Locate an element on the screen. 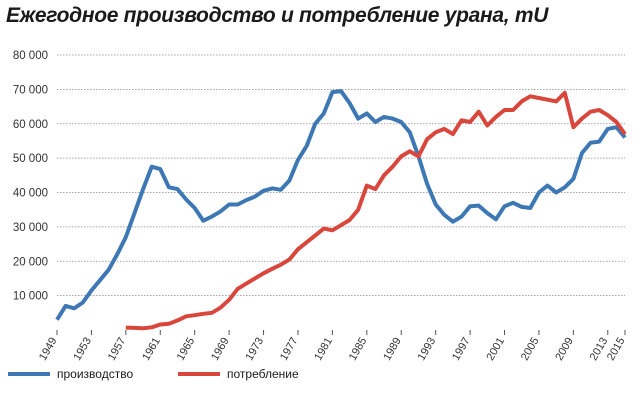 This screenshot has width=640, height=415. x-tick-label: 1965 is located at coordinates (186, 349).